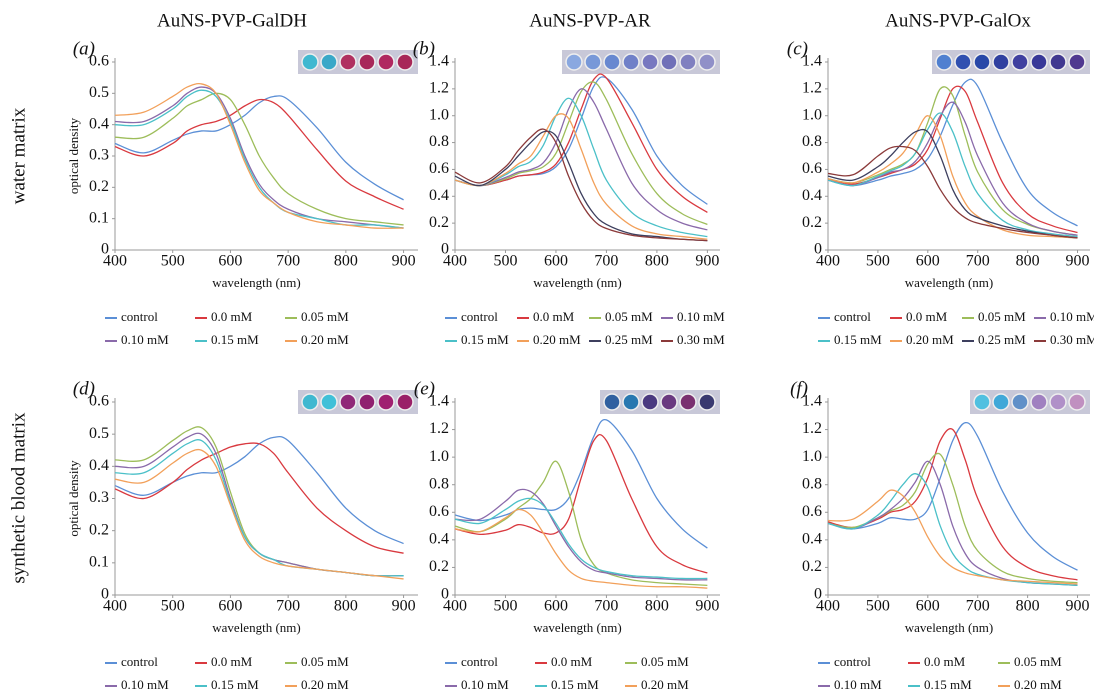  I want to click on panel-label: (a), so click(84, 48).